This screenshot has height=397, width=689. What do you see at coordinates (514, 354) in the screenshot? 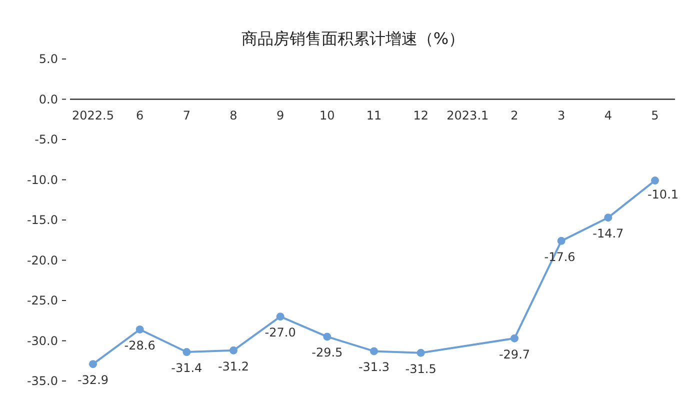
I see `data-label: -29.7` at bounding box center [514, 354].